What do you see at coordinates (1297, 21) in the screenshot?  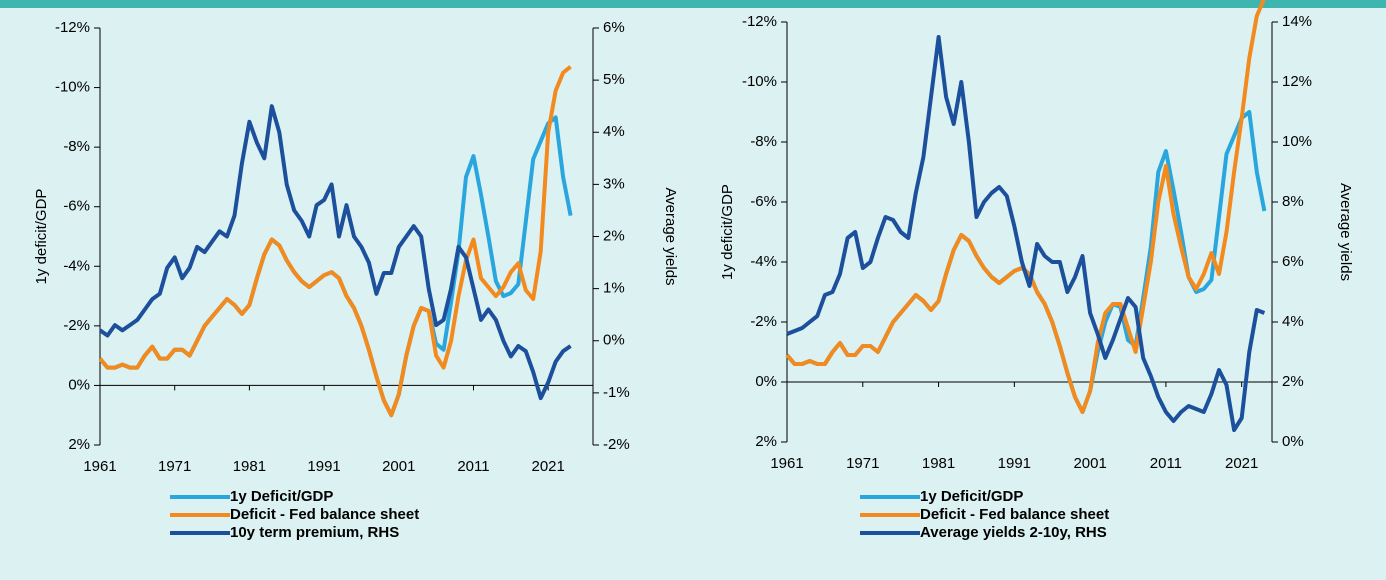 I see `y2-tick-label: 14%` at bounding box center [1297, 21].